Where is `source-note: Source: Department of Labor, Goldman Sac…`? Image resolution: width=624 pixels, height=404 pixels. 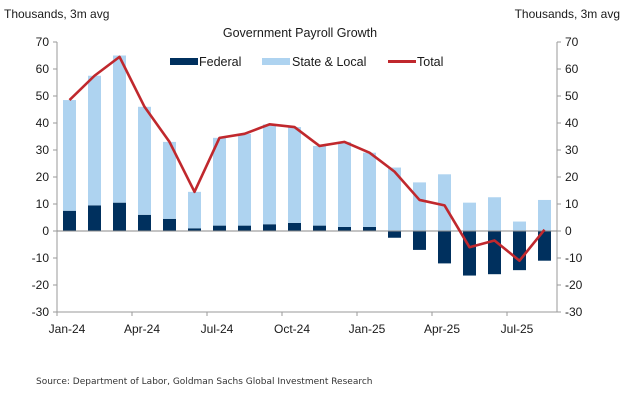
source-note: Source: Department of Labor, Goldman Sac… is located at coordinates (204, 382).